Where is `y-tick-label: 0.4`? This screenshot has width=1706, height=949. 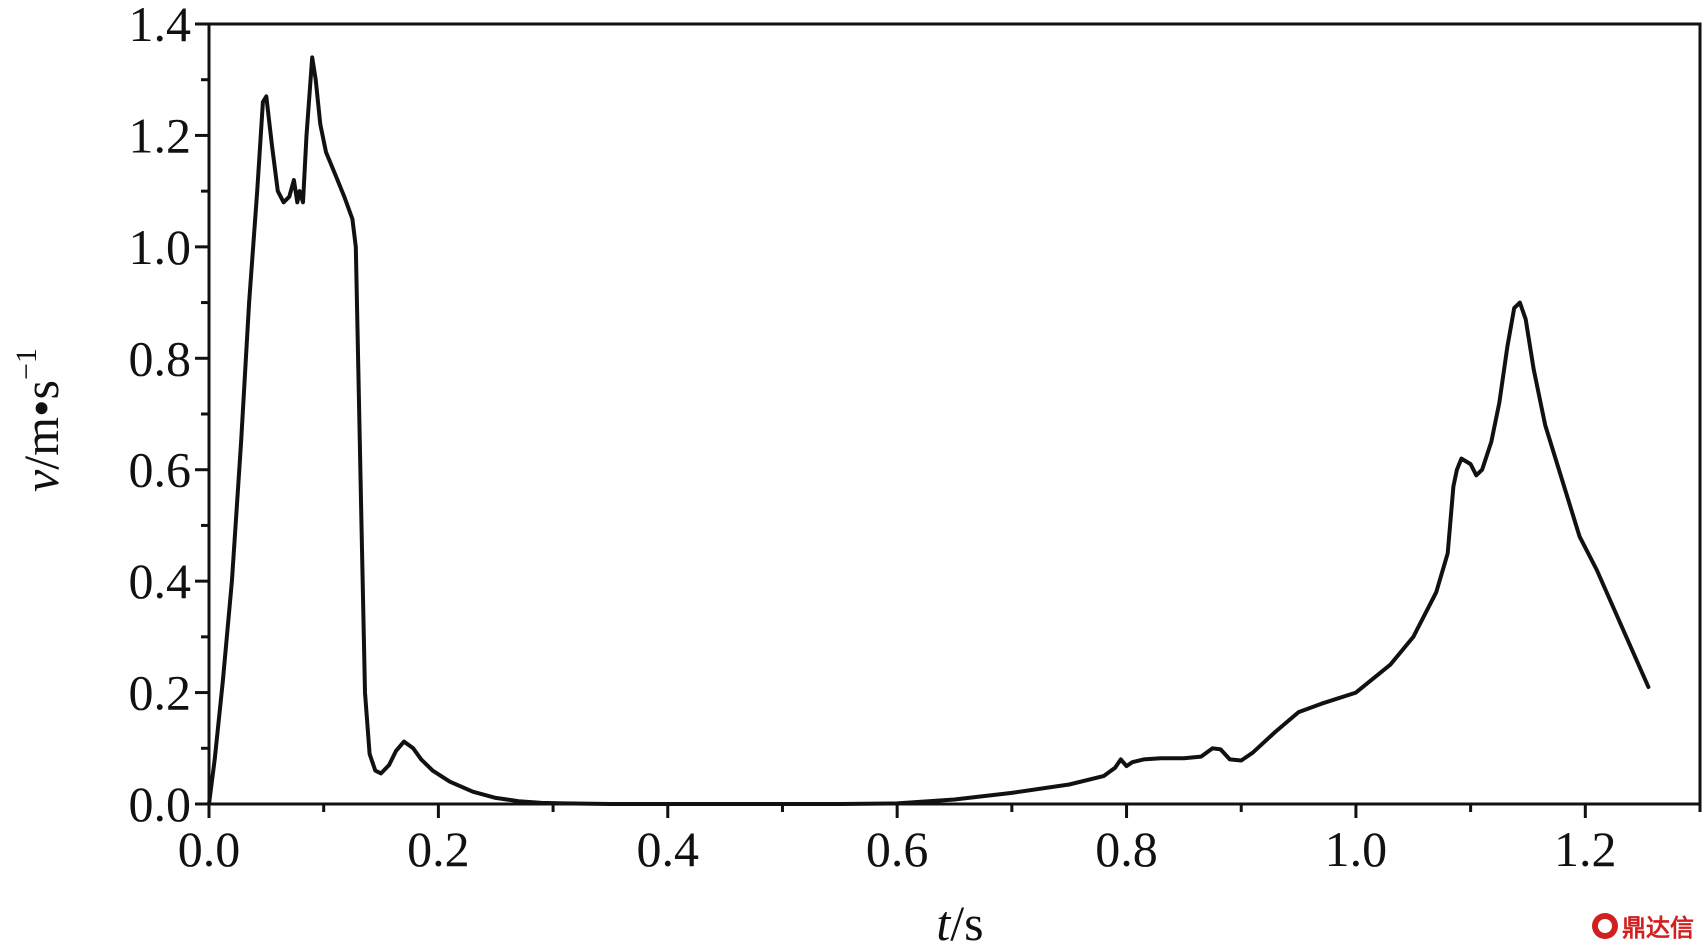
y-tick-label: 0.4 is located at coordinates (160, 581).